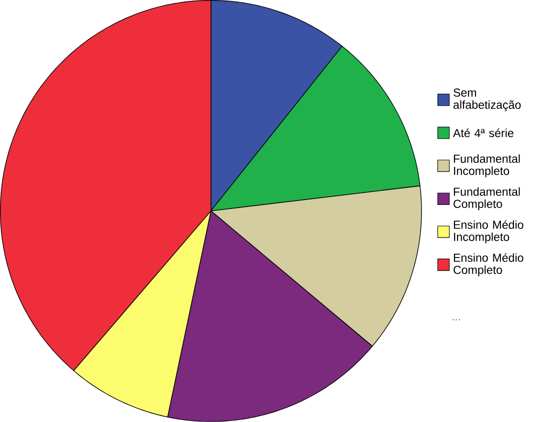 The image size is (534, 422). What do you see at coordinates (487, 166) in the screenshot?
I see `legend-label: Fundamental Incompleto` at bounding box center [487, 166].